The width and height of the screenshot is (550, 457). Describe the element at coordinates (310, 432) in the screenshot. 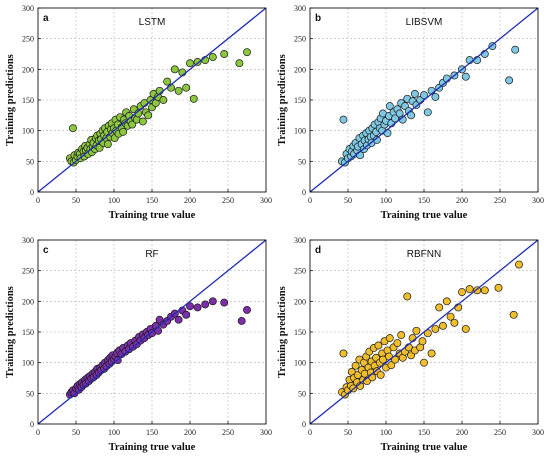

I see `x-tick-label: 0` at that location.